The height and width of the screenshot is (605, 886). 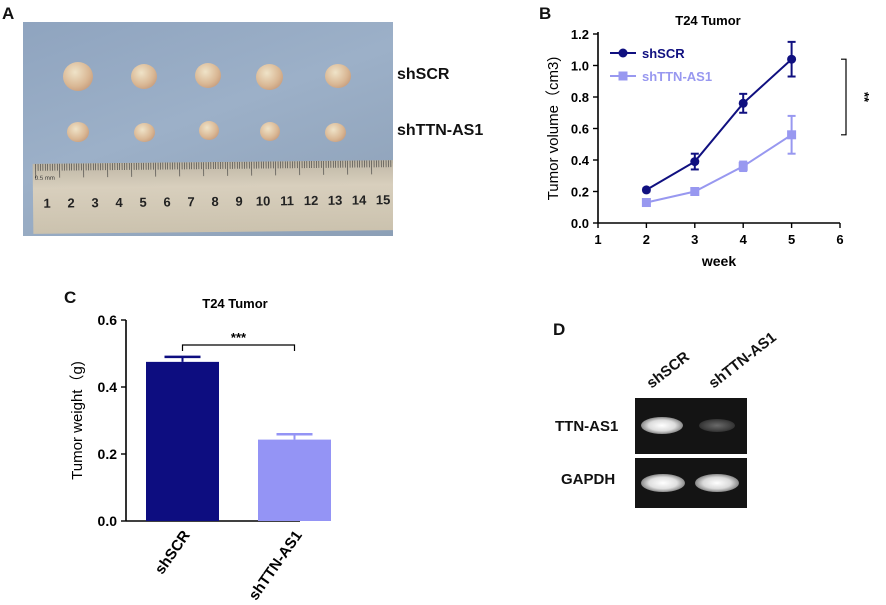 I want to click on chart-b-x-tick-label: 3, so click(x=694, y=239).